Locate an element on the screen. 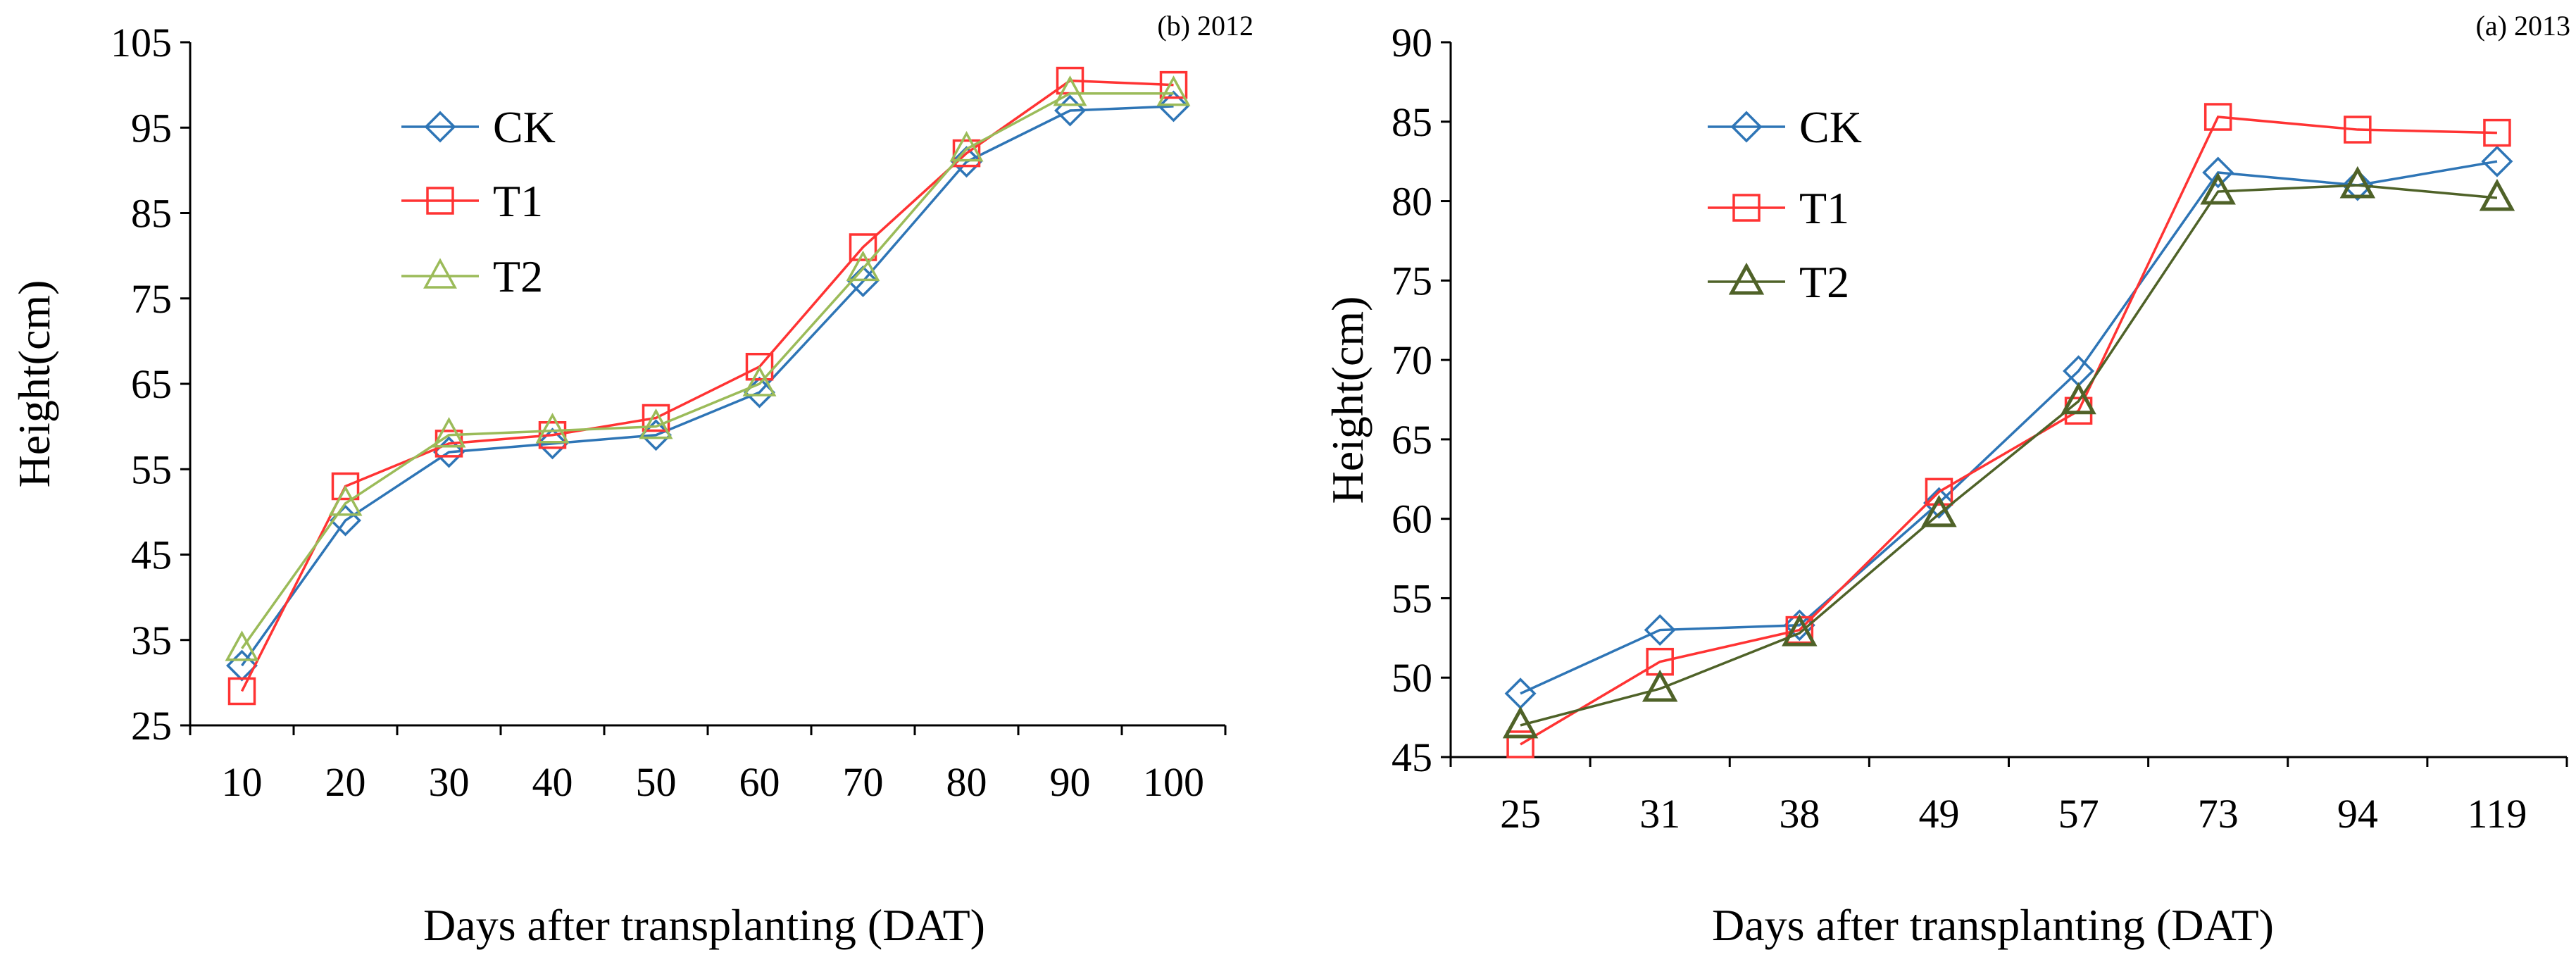  y-tick-label: 65 is located at coordinates (1412, 440).